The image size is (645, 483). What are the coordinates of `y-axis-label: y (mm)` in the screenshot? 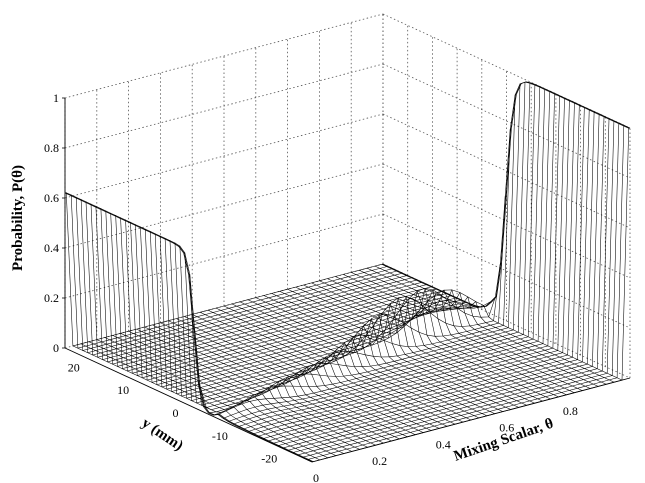 It's located at (162, 434).